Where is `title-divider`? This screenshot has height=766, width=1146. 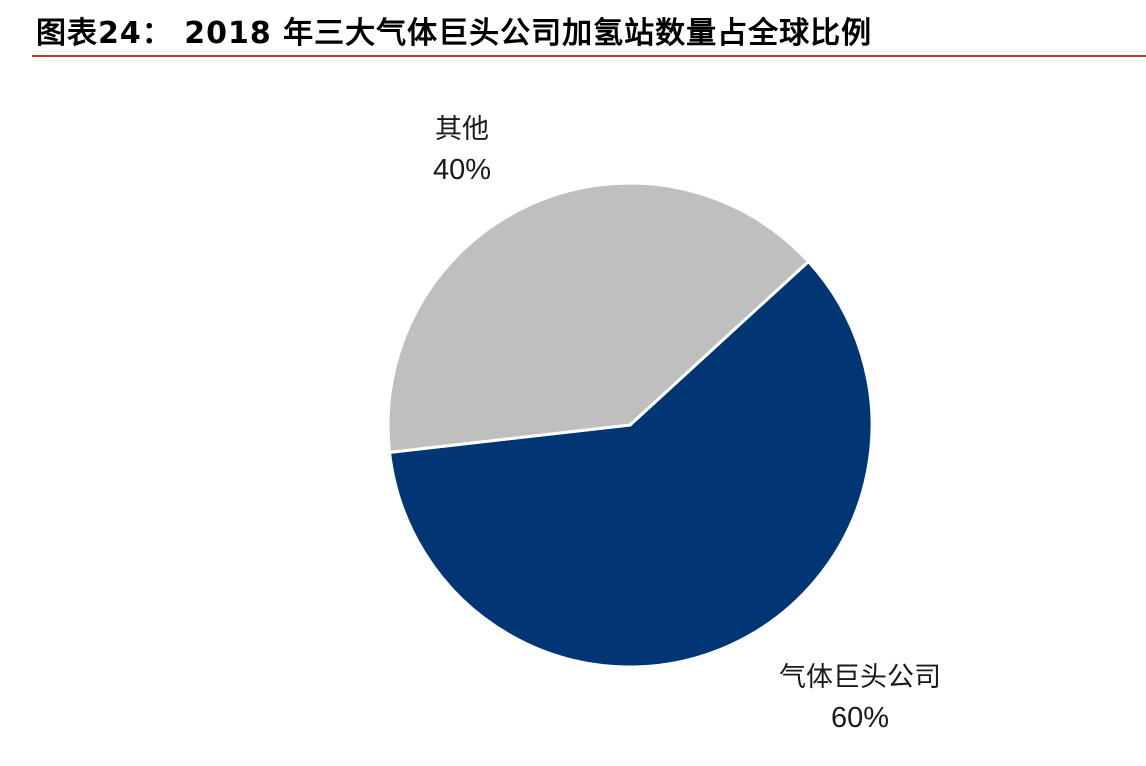
title-divider is located at coordinates (589, 56).